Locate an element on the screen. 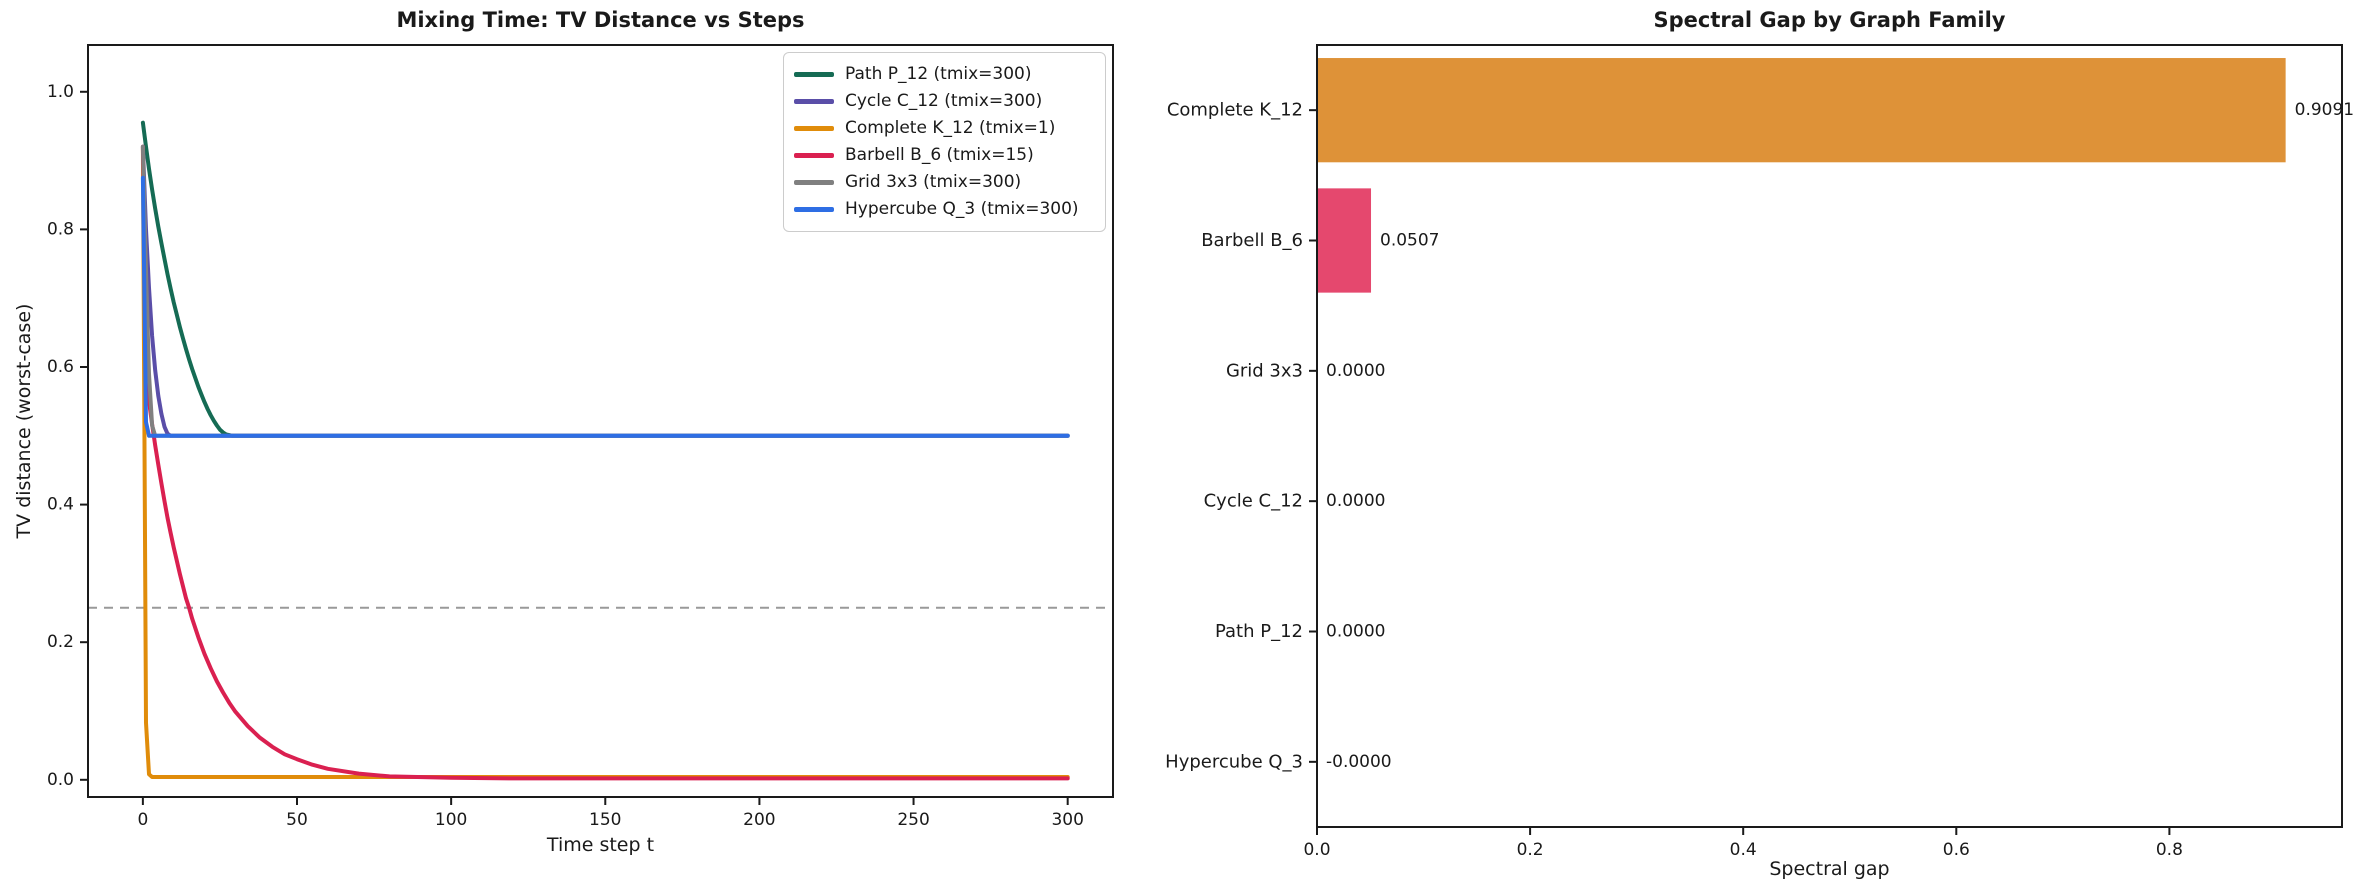 Image resolution: width=2375 pixels, height=880 pixels. category-label: Barbell B_6 is located at coordinates (1252, 240).